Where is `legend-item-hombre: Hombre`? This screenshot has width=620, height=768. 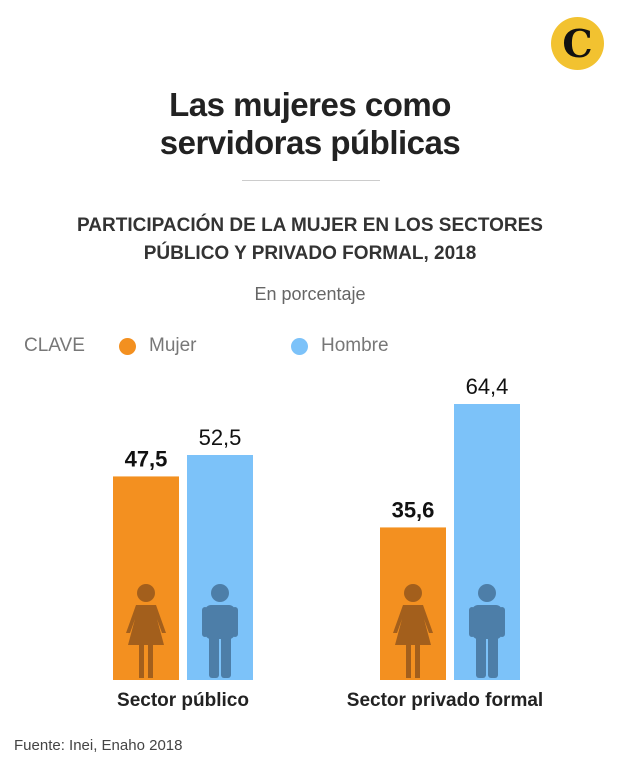 legend-item-hombre: Hombre is located at coordinates (355, 345).